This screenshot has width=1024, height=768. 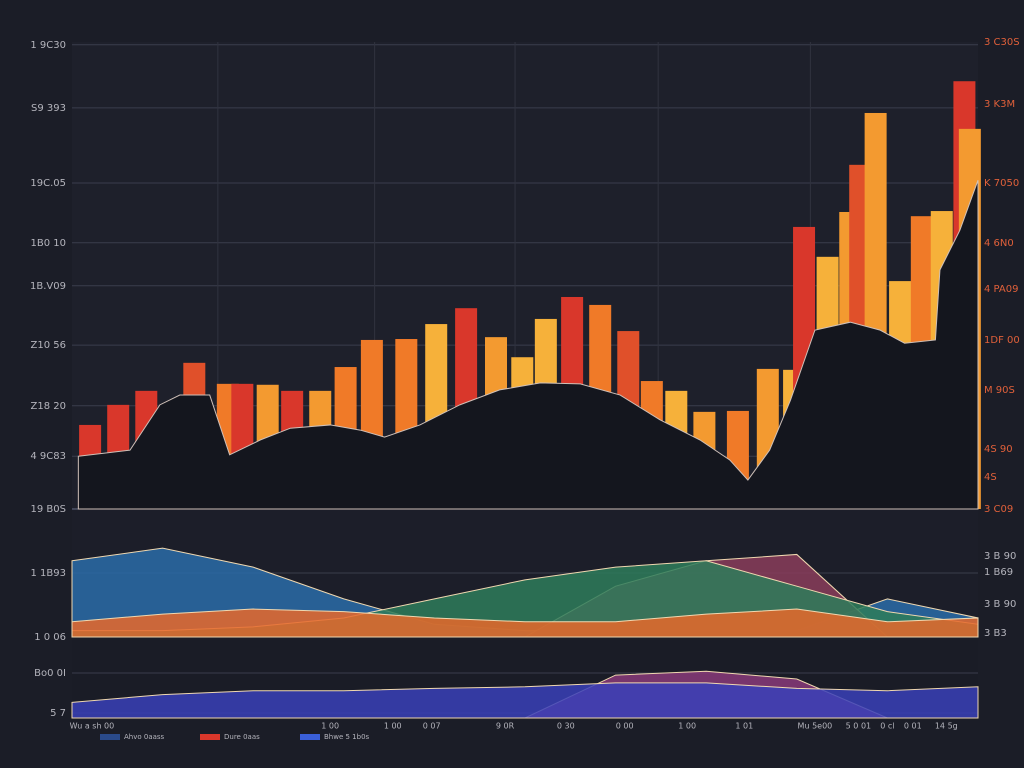 What do you see at coordinates (432, 726) in the screenshot?
I see `x-tick-label: 0 07` at bounding box center [432, 726].